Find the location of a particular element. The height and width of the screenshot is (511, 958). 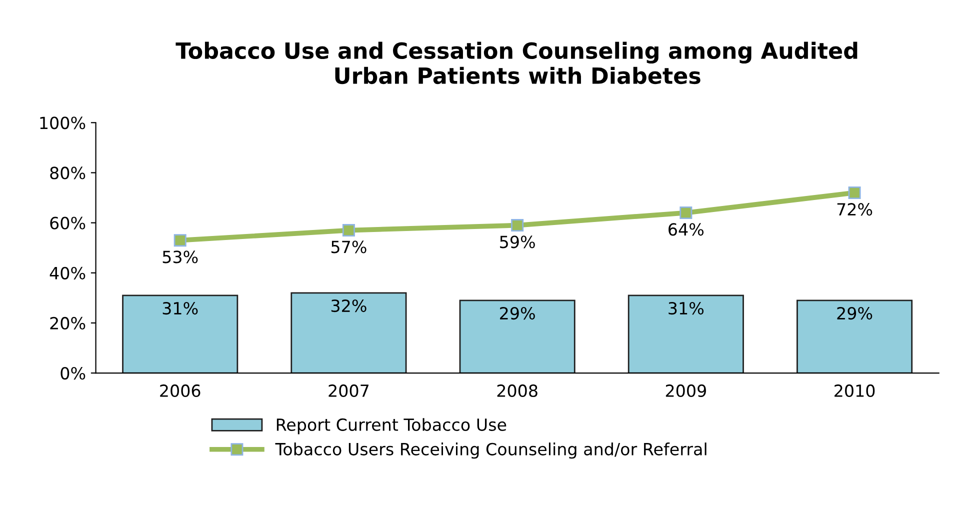

y-tick-label: 0% is located at coordinates (73, 373).